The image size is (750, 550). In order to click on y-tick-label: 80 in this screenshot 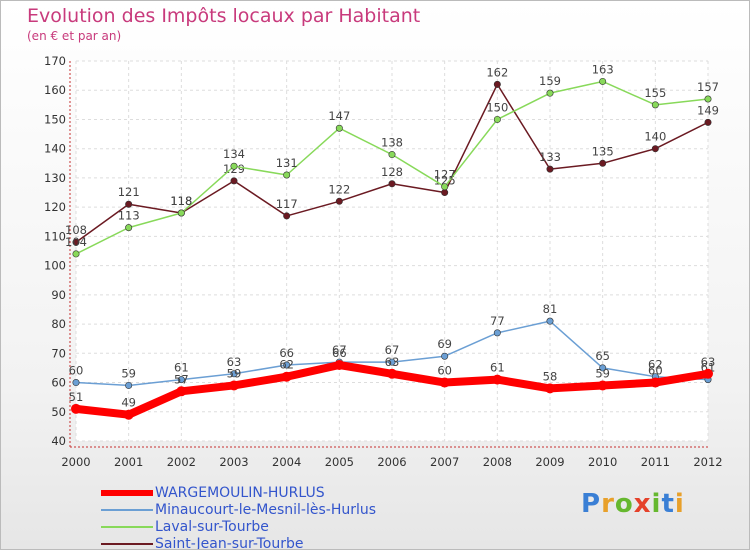, I will do `click(58, 324)`.